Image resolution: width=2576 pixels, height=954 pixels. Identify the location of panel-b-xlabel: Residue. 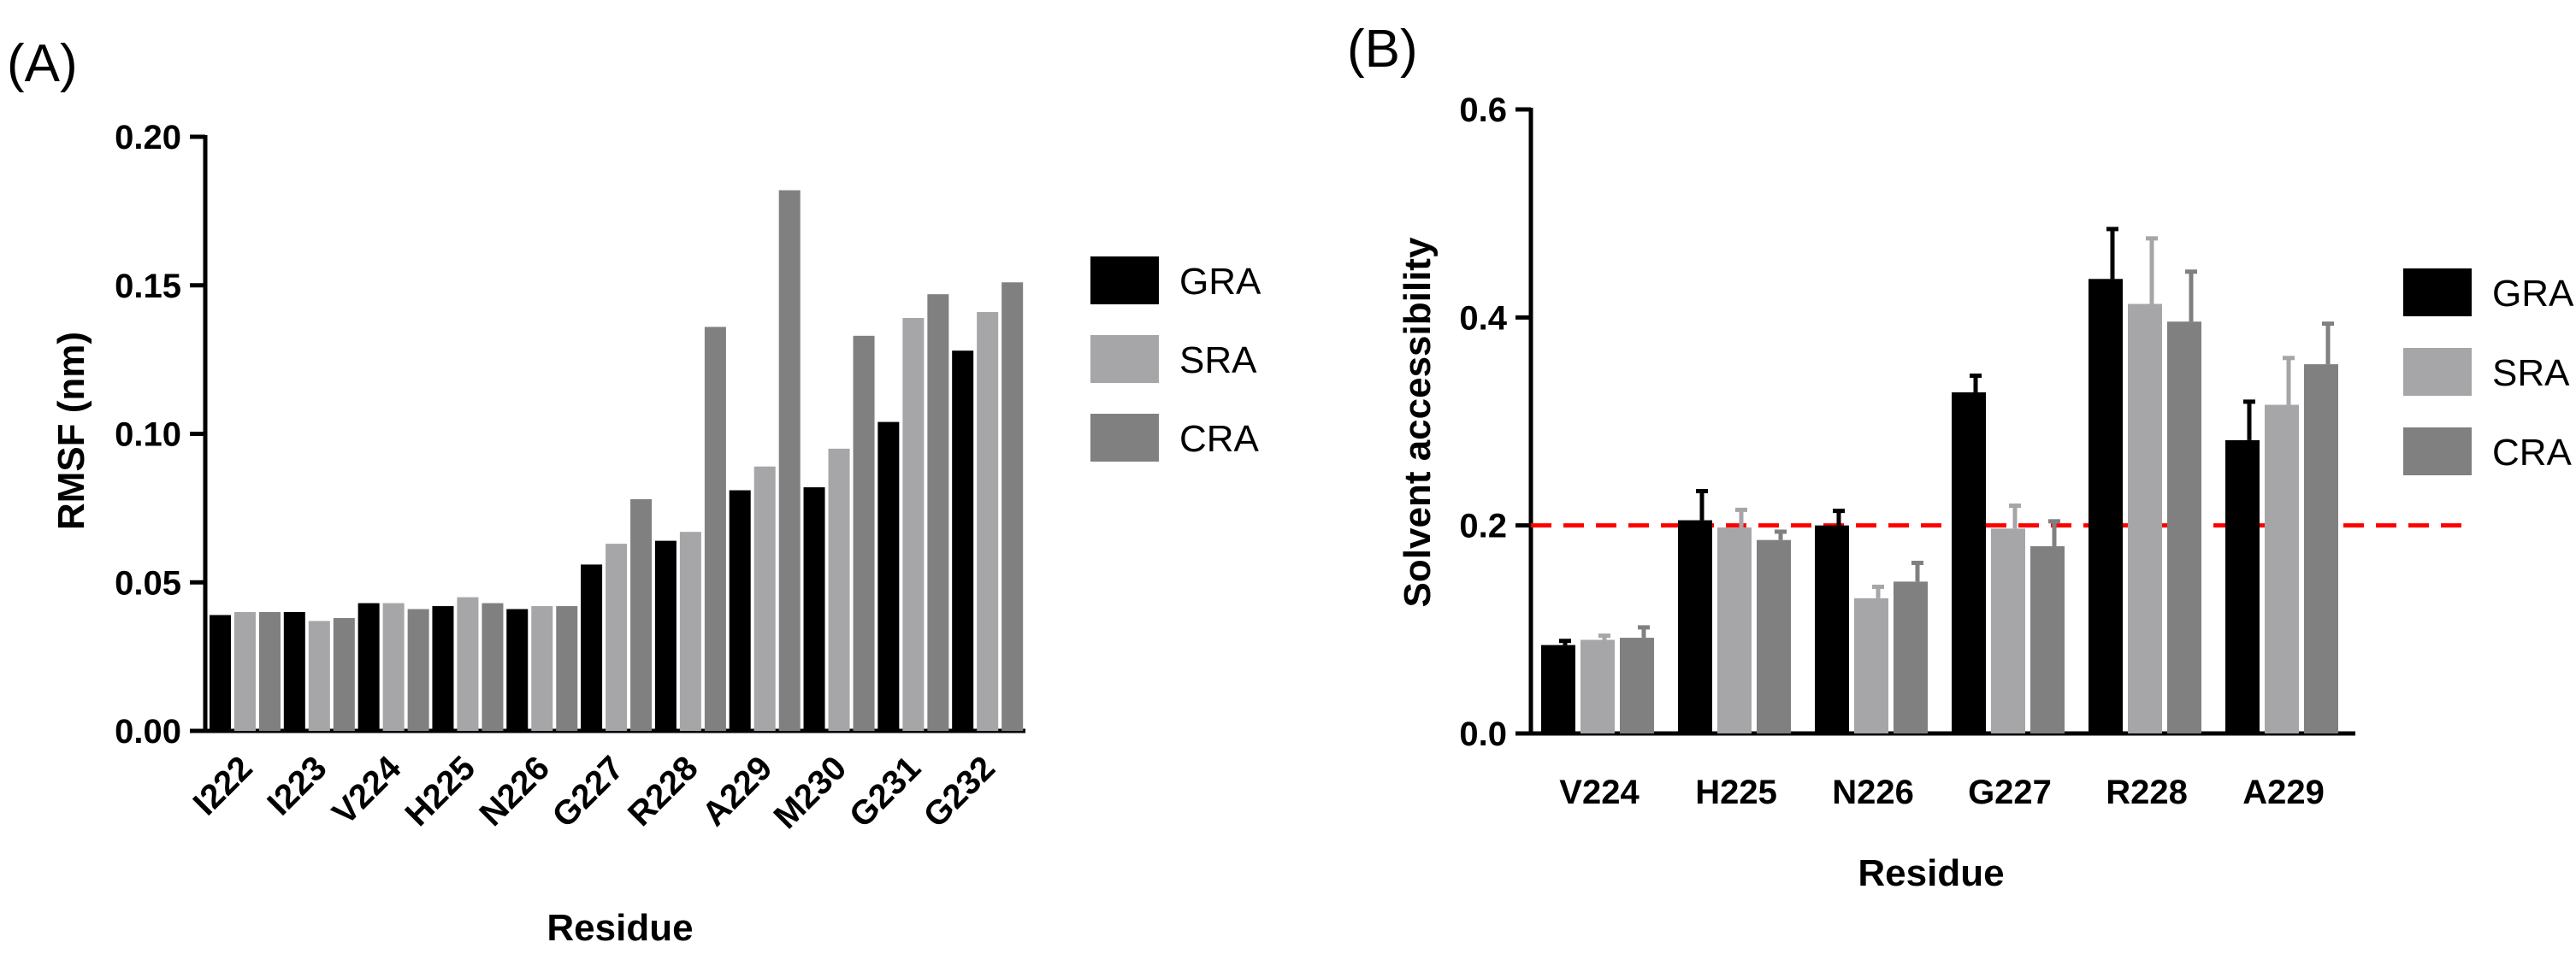
(1931, 873).